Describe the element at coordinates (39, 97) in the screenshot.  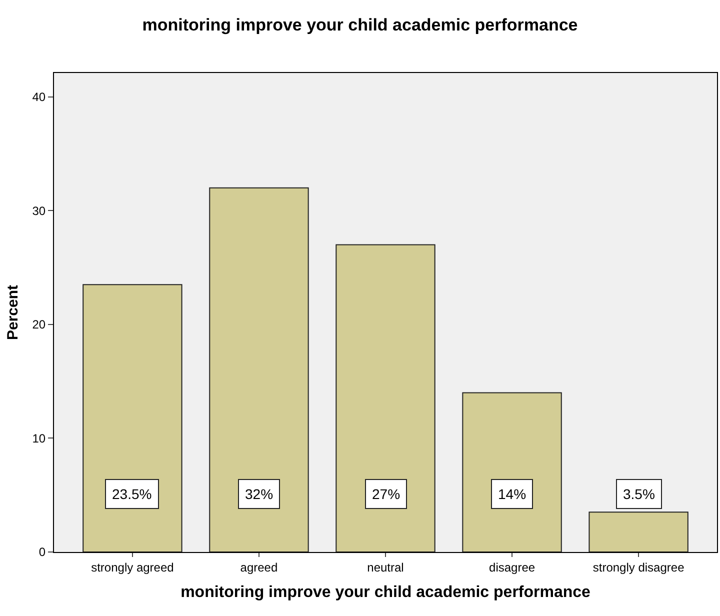
I see `y-tick-label: 40` at that location.